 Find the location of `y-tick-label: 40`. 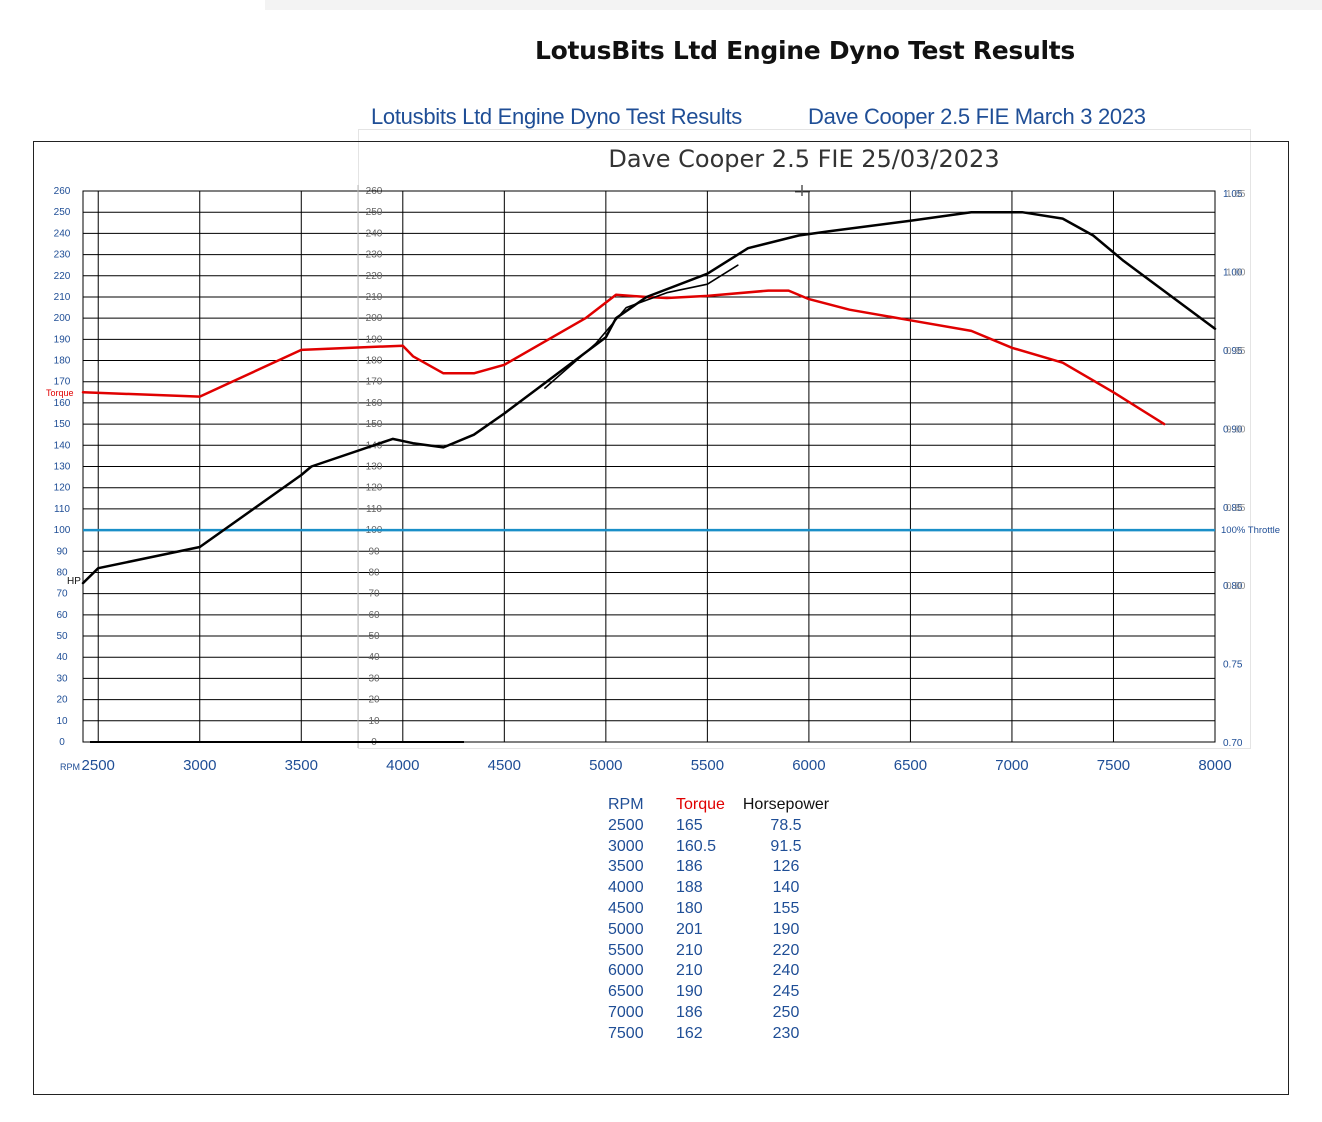

y-tick-label: 40 is located at coordinates (62, 657).